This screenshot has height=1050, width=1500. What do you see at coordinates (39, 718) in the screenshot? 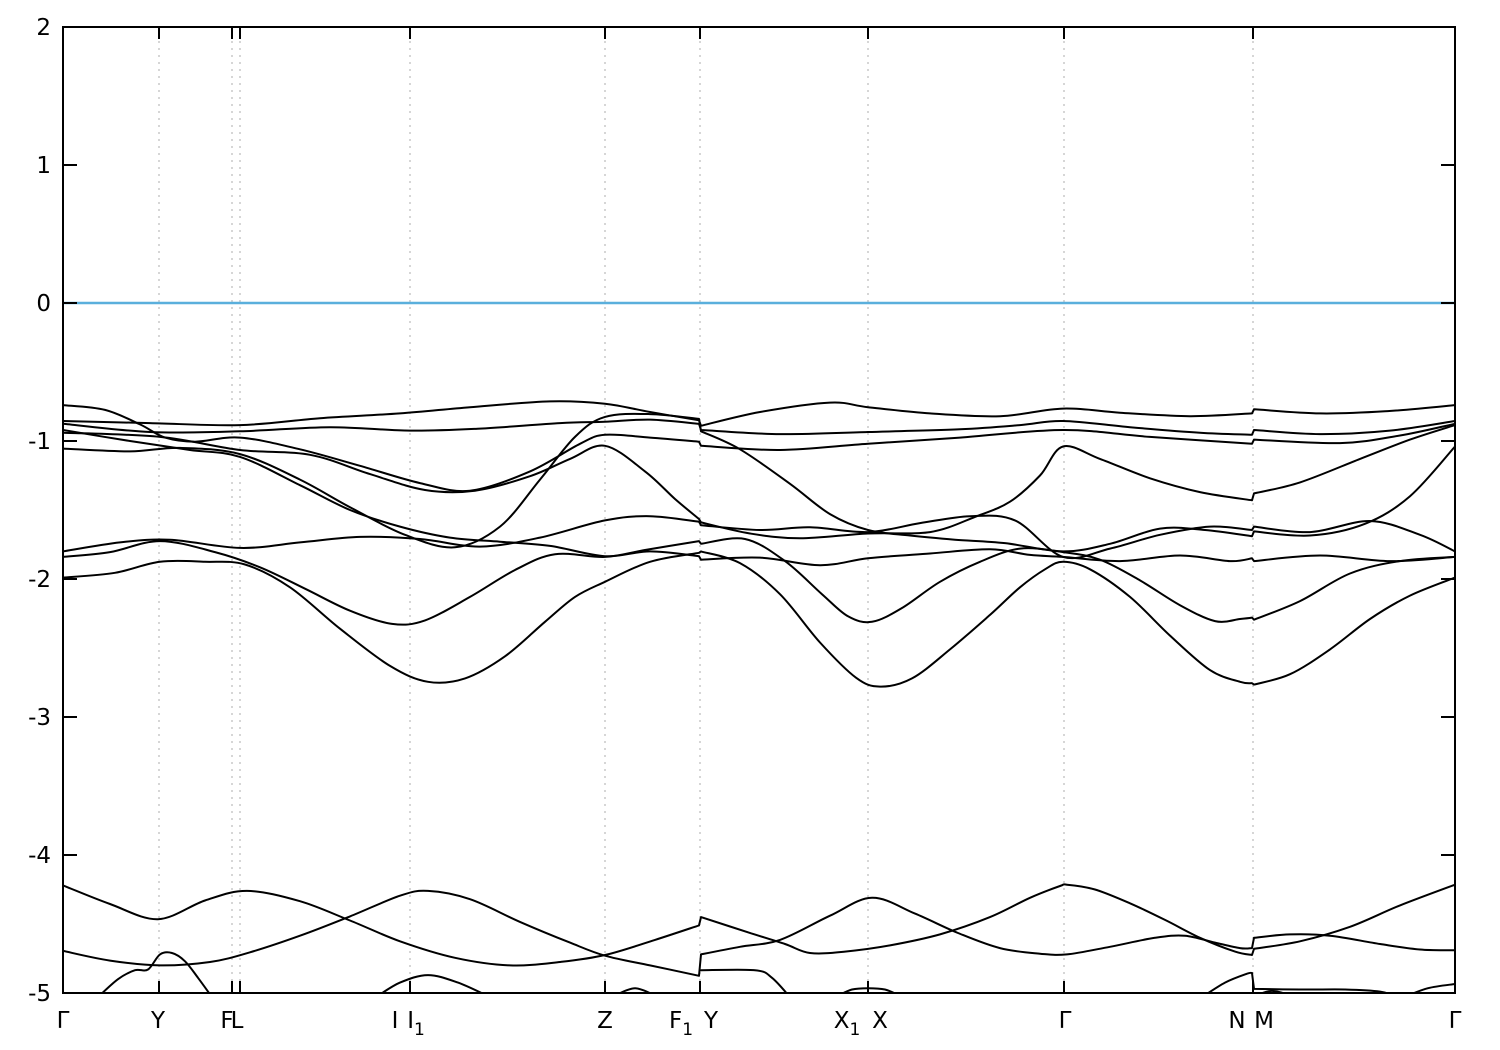
I see `y-tick-label: -3` at bounding box center [39, 718].